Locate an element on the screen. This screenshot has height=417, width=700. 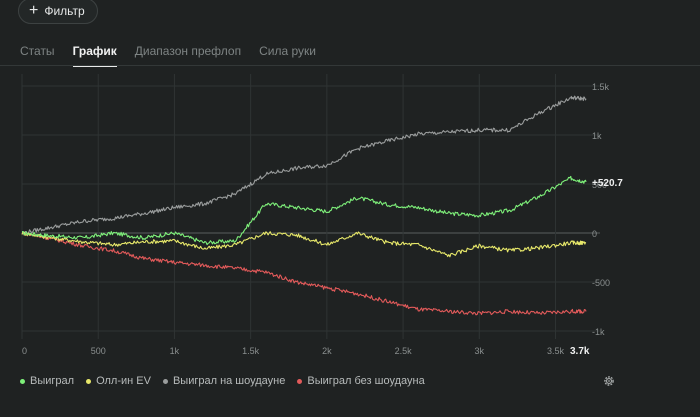
legend-label-won: Выиграл is located at coordinates (52, 381).